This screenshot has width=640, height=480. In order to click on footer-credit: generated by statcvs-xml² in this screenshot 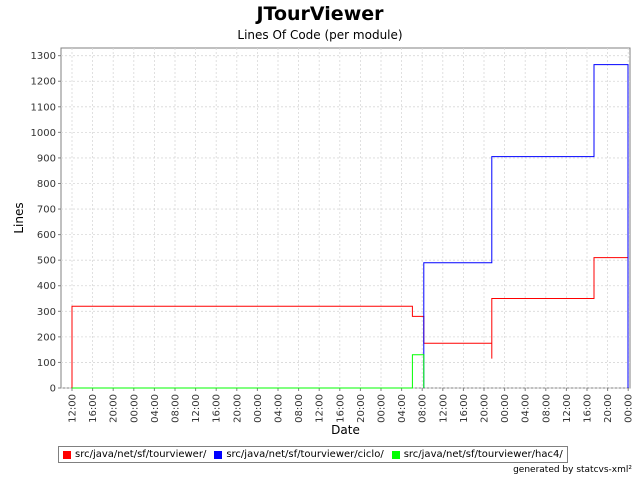, I will do `click(572, 470)`.